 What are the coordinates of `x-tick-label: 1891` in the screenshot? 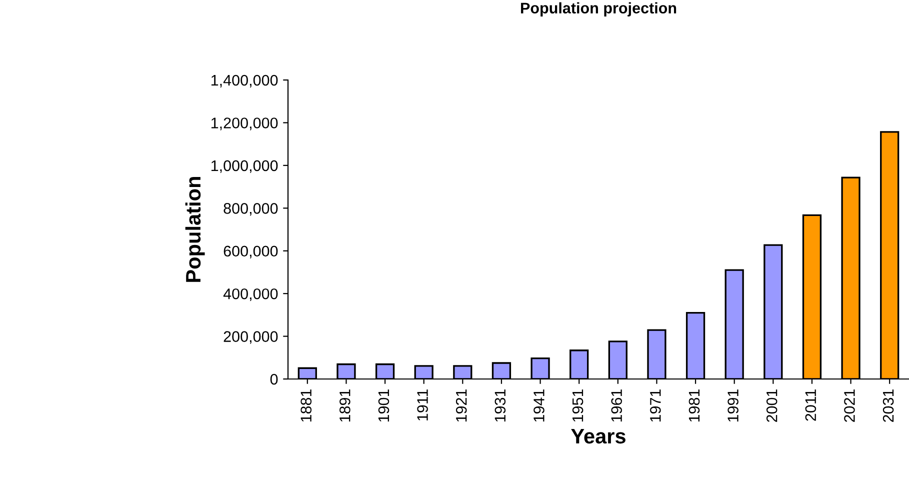 It's located at (345, 405).